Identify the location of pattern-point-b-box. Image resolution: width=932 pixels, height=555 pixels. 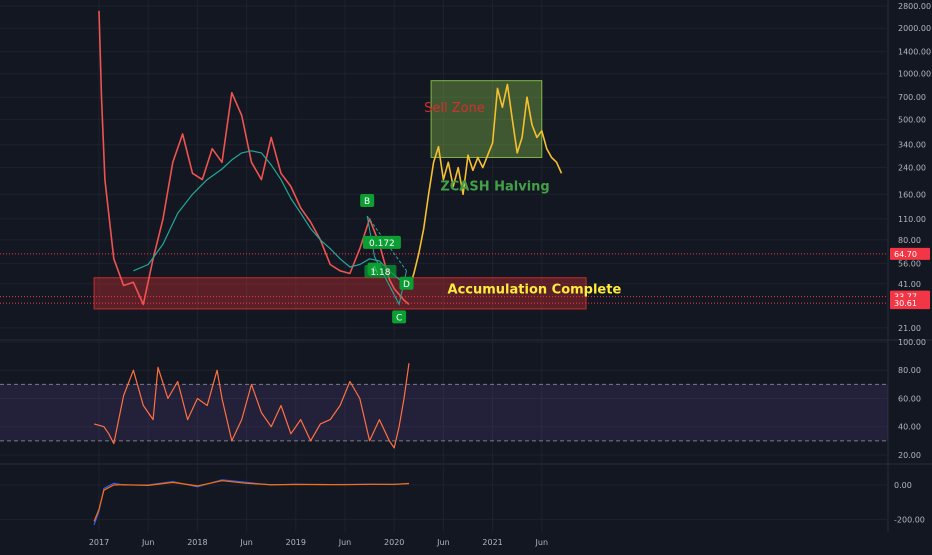
(367, 201).